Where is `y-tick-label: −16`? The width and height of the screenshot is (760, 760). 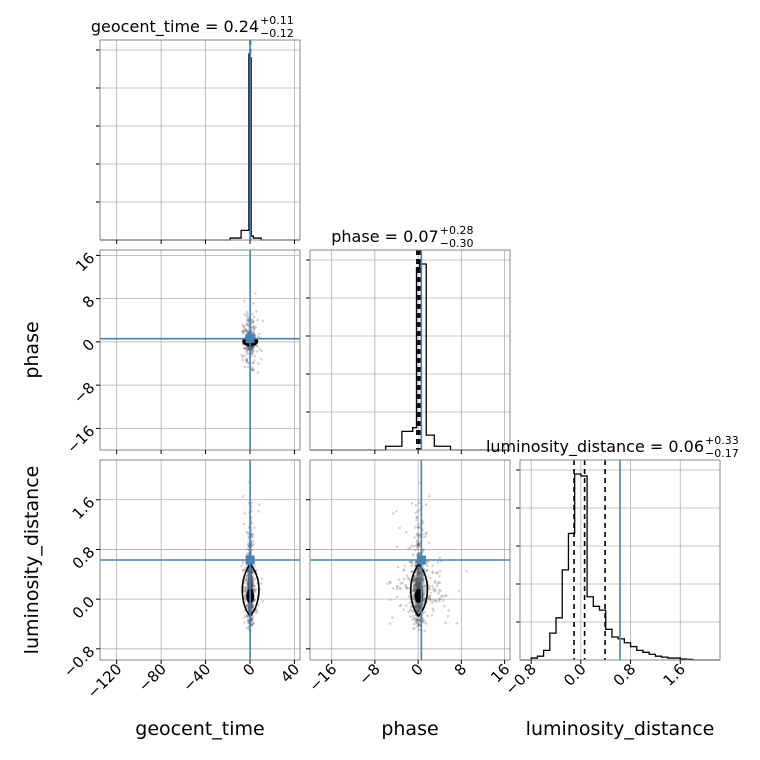
y-tick-label: −16 is located at coordinates (80, 439).